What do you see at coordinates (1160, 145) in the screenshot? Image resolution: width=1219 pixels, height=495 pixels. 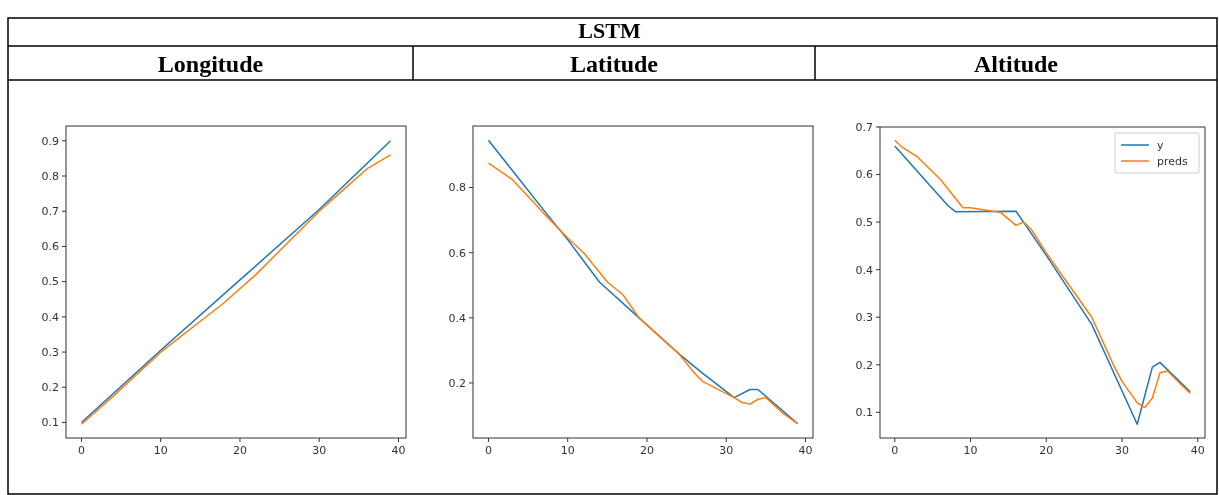 I see `legend-label: y` at bounding box center [1160, 145].